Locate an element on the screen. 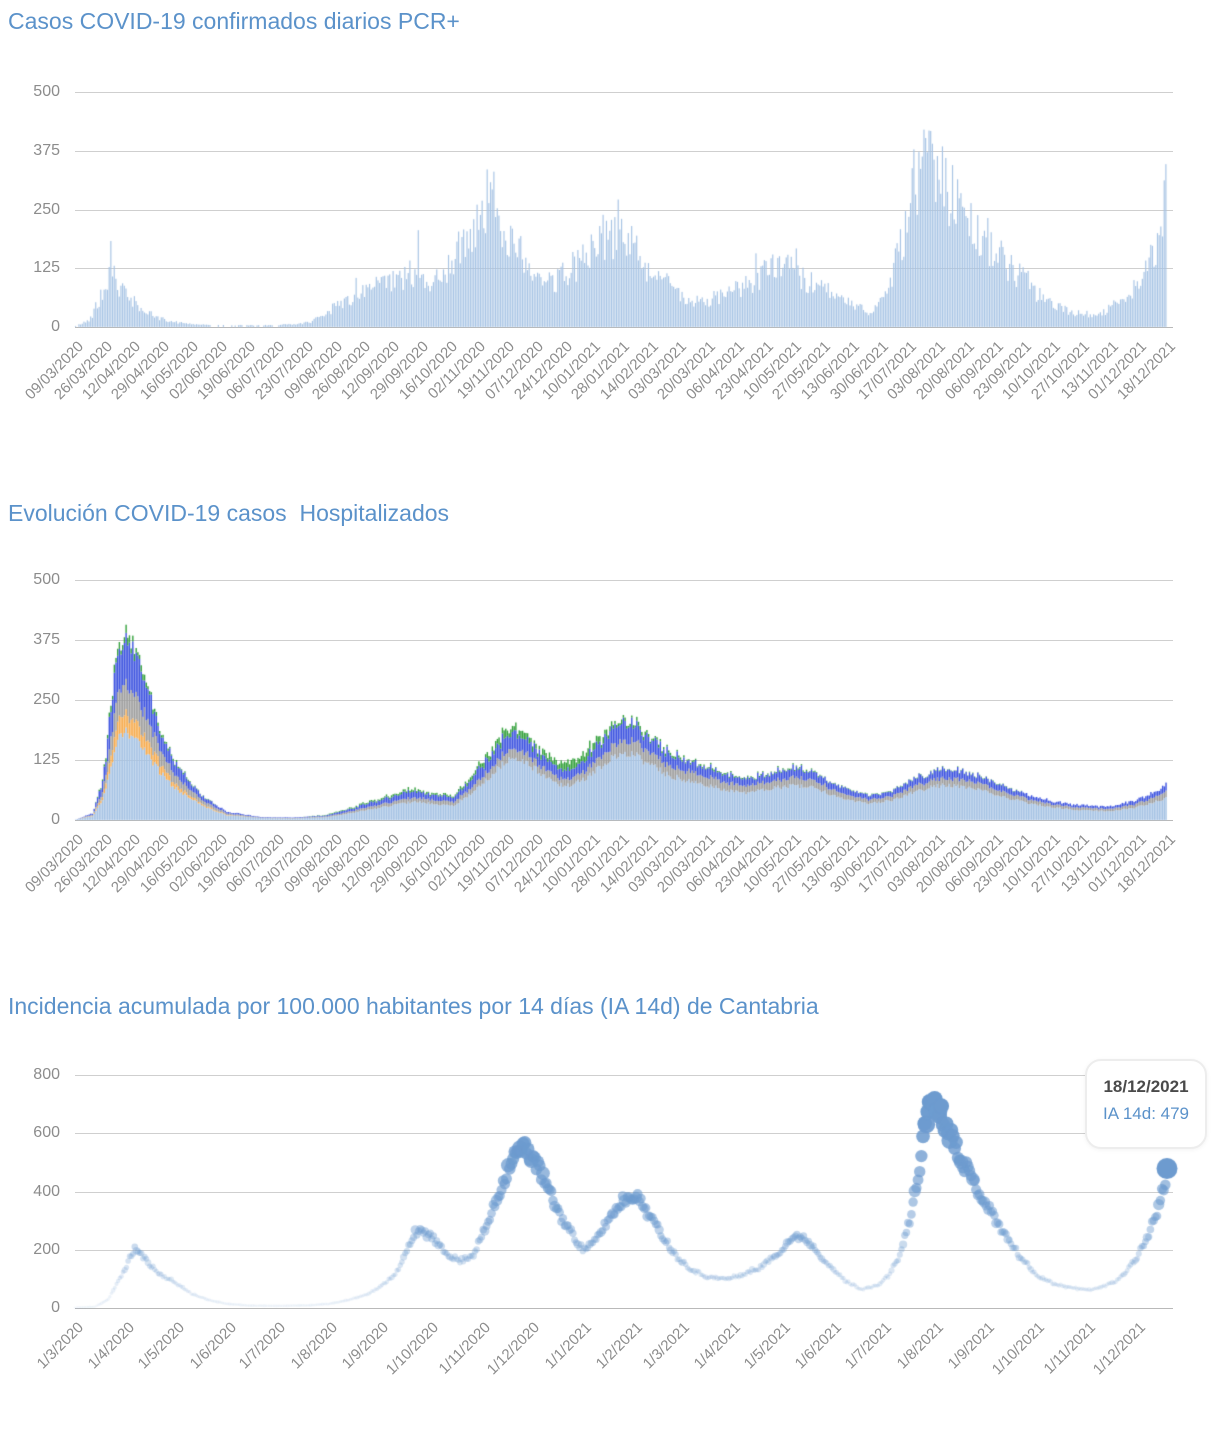 The image size is (1224, 1440). tooltip-value: IA 14d: 479 is located at coordinates (1146, 1113).